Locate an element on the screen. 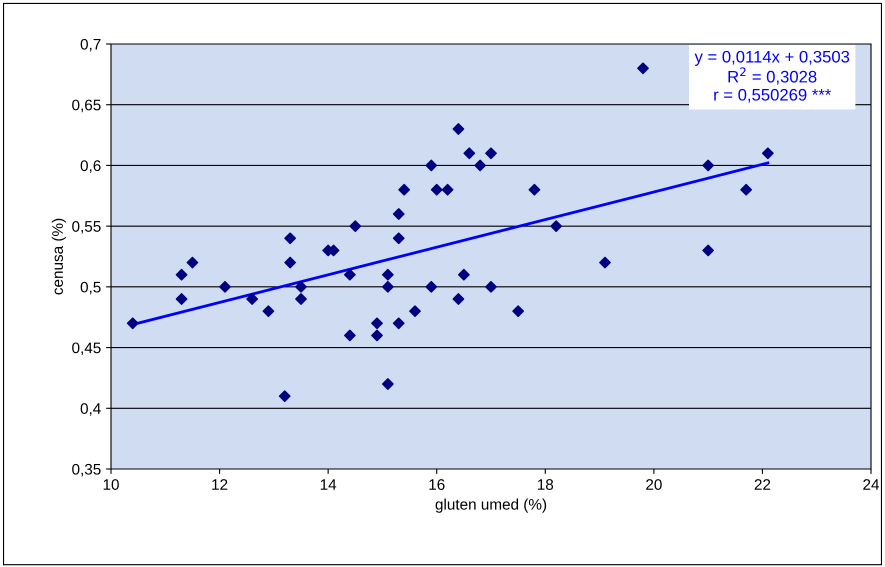 The width and height of the screenshot is (885, 567). x-tick-label: 22 is located at coordinates (762, 484).